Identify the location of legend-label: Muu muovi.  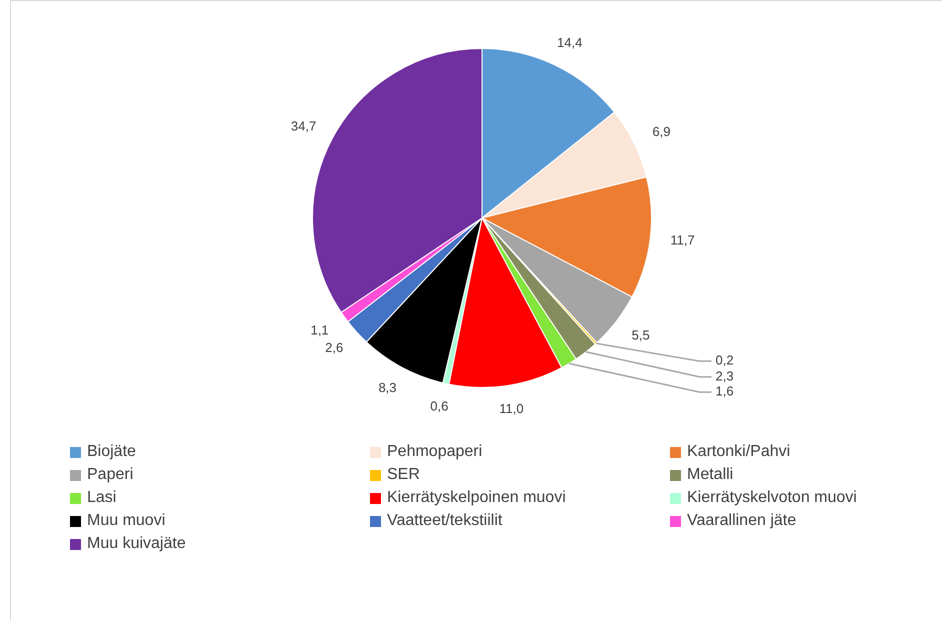
(126, 521).